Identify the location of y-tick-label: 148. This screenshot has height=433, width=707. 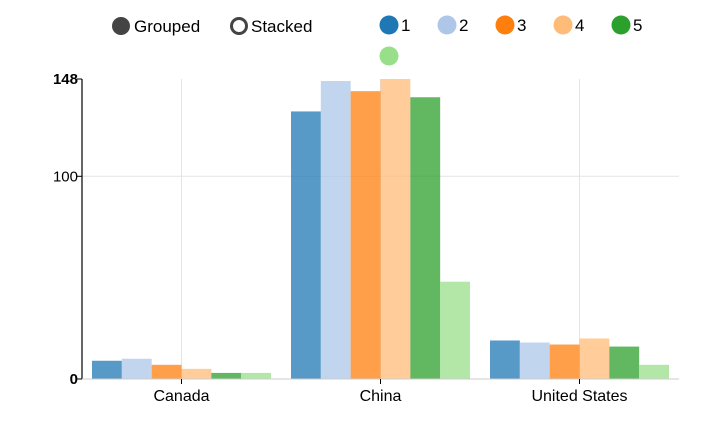
(65, 79).